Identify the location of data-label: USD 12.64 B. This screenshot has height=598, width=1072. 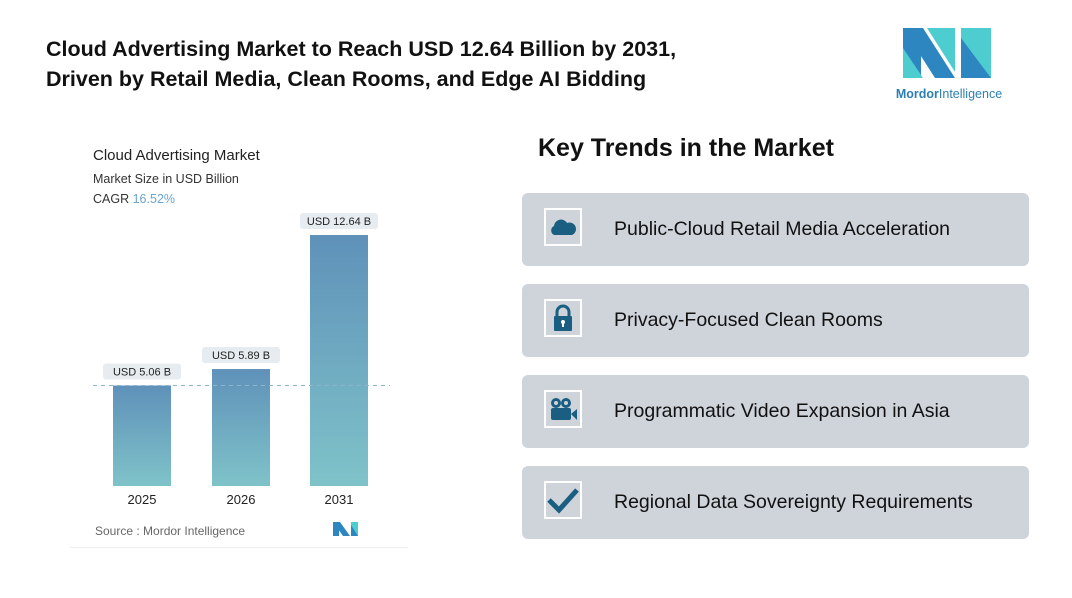
(339, 222).